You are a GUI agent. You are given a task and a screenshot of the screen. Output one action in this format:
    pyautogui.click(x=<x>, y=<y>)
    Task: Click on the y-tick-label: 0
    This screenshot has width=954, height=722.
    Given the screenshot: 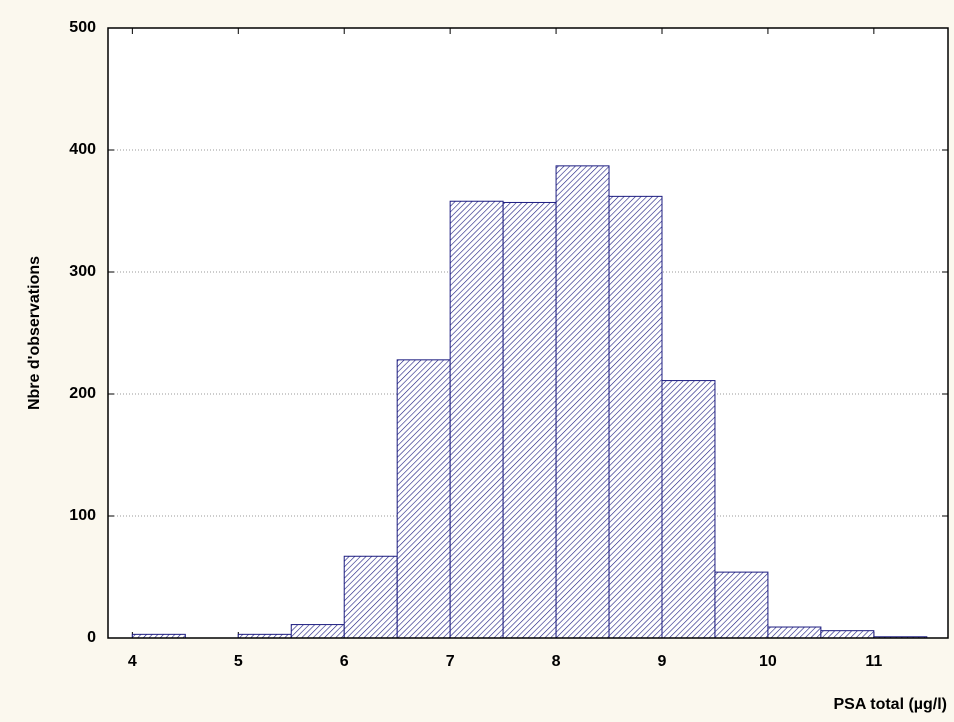 What is the action you would take?
    pyautogui.click(x=91, y=637)
    